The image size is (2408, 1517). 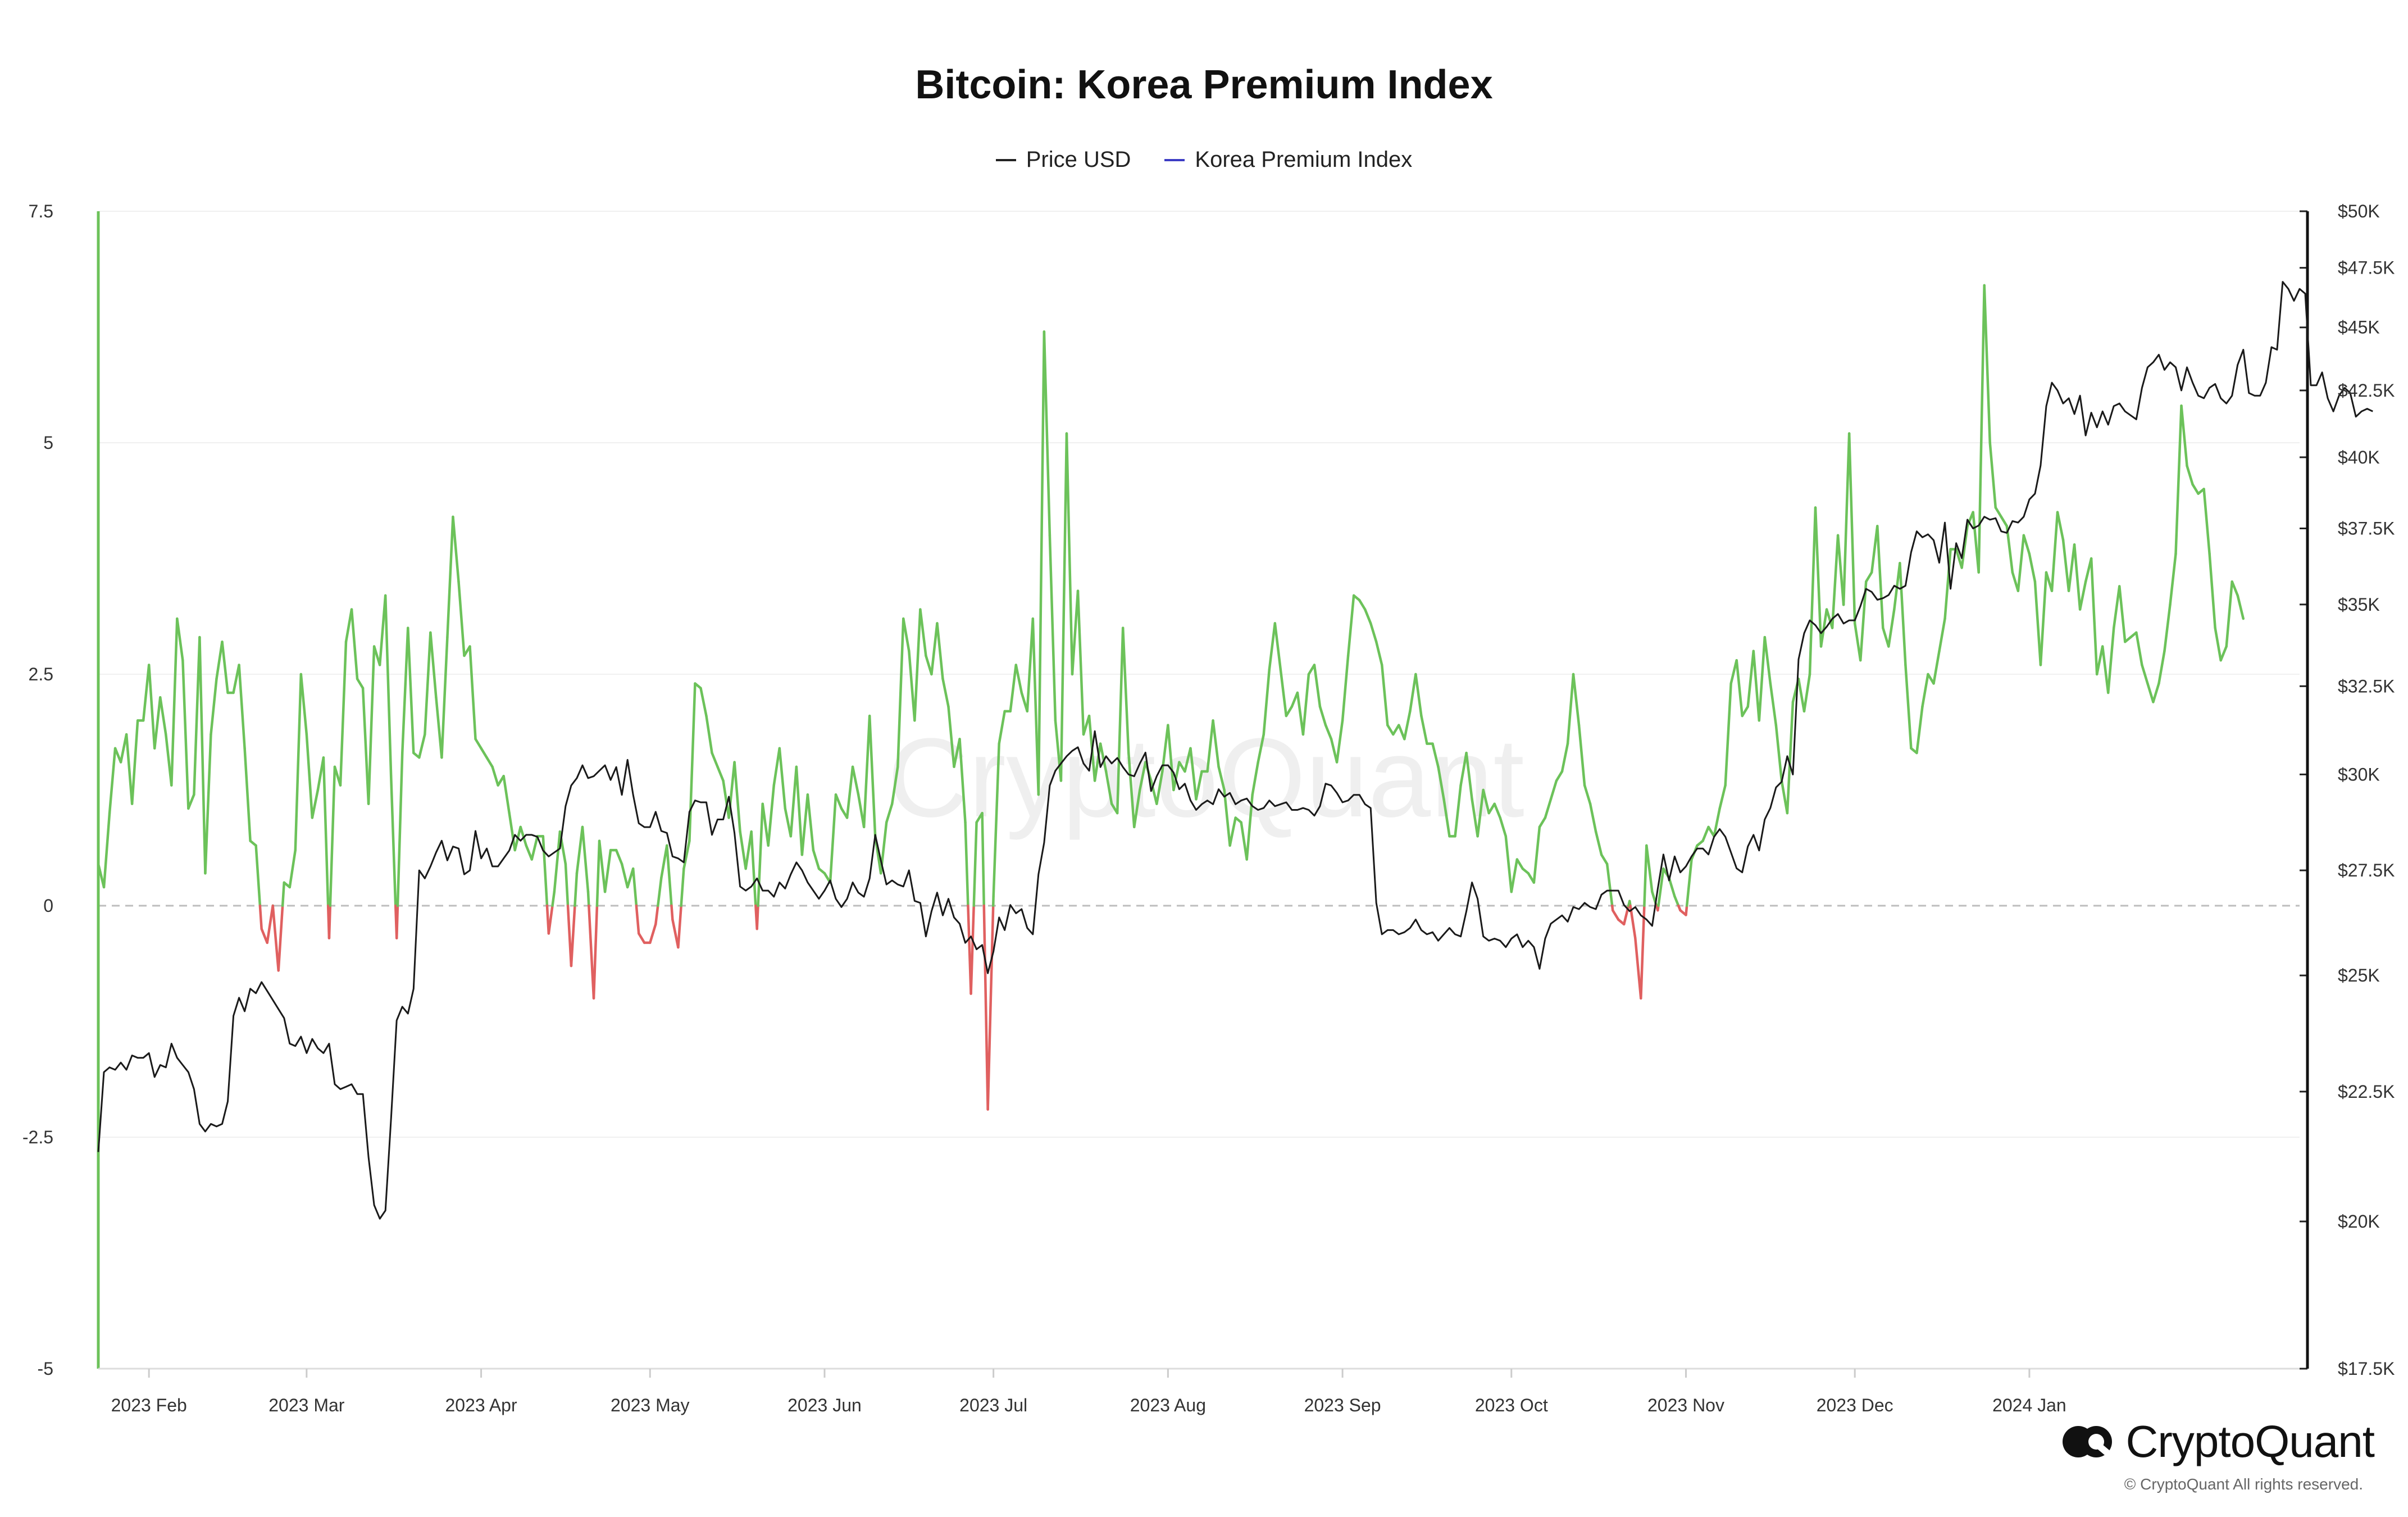 I want to click on legend-item-kpi: Korea Premium Index, so click(x=1288, y=159).